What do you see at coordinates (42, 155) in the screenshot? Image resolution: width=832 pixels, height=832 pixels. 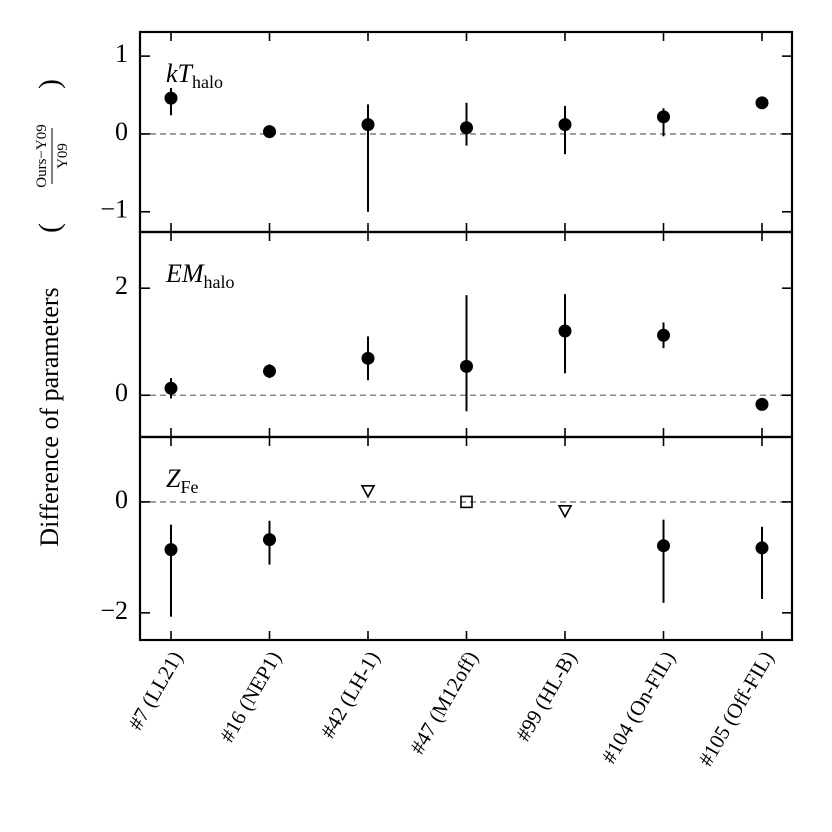 I see `y-label-numerator: Ours−Y09` at bounding box center [42, 155].